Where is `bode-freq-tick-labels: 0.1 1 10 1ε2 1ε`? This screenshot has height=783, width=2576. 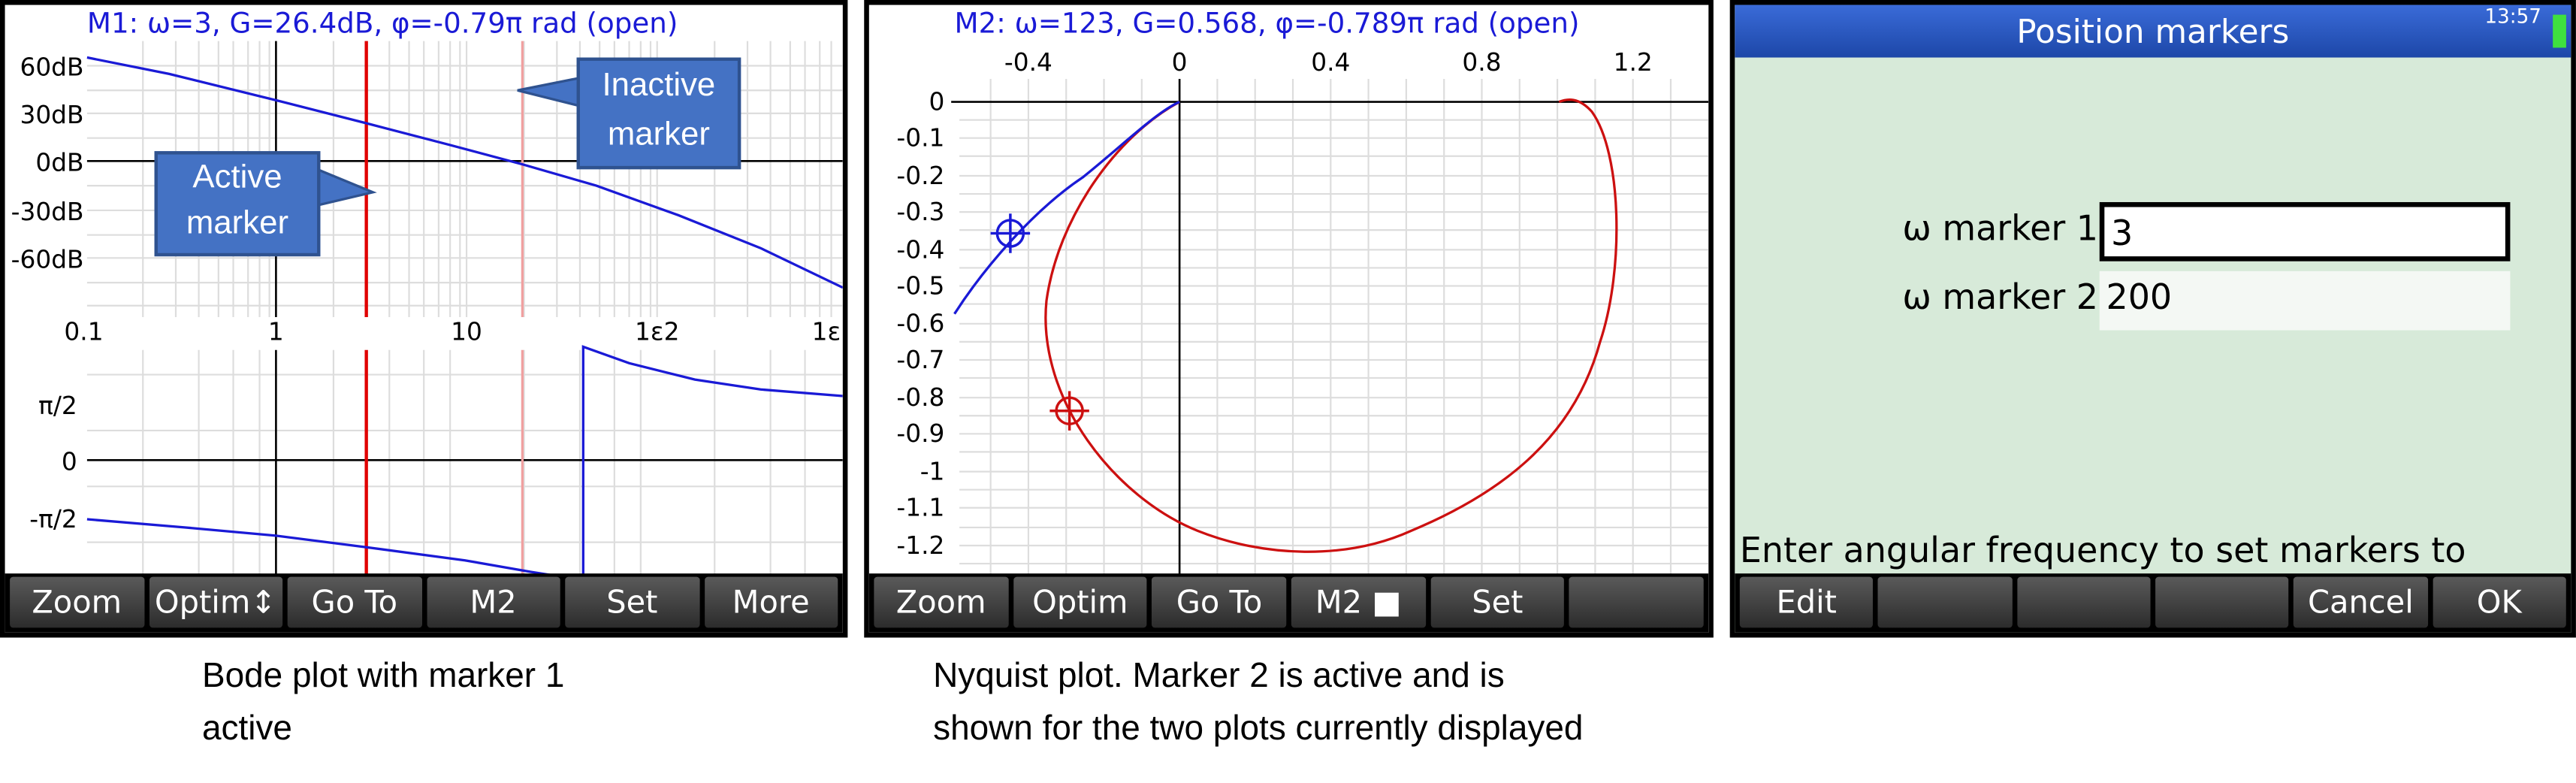
bode-freq-tick-labels: 0.1 1 10 1ε2 1ε is located at coordinates (452, 332).